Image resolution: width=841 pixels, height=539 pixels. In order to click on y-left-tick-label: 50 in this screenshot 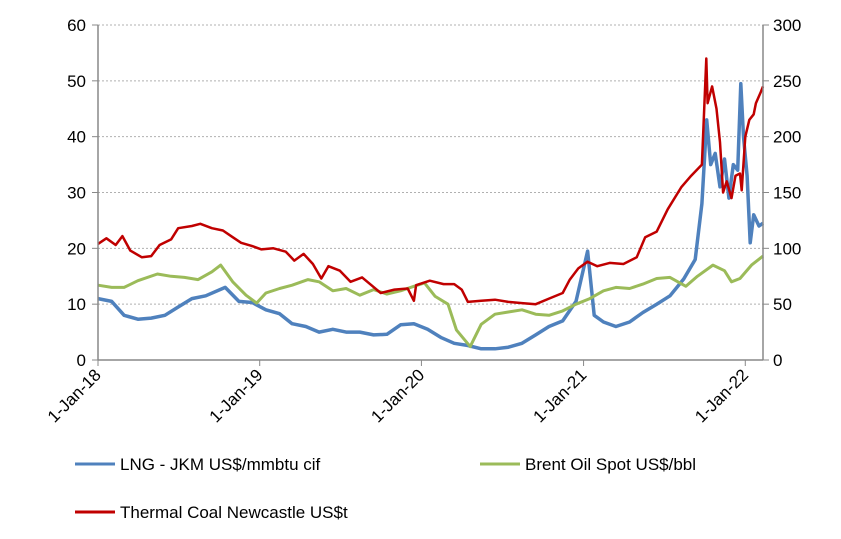, I will do `click(76, 81)`.